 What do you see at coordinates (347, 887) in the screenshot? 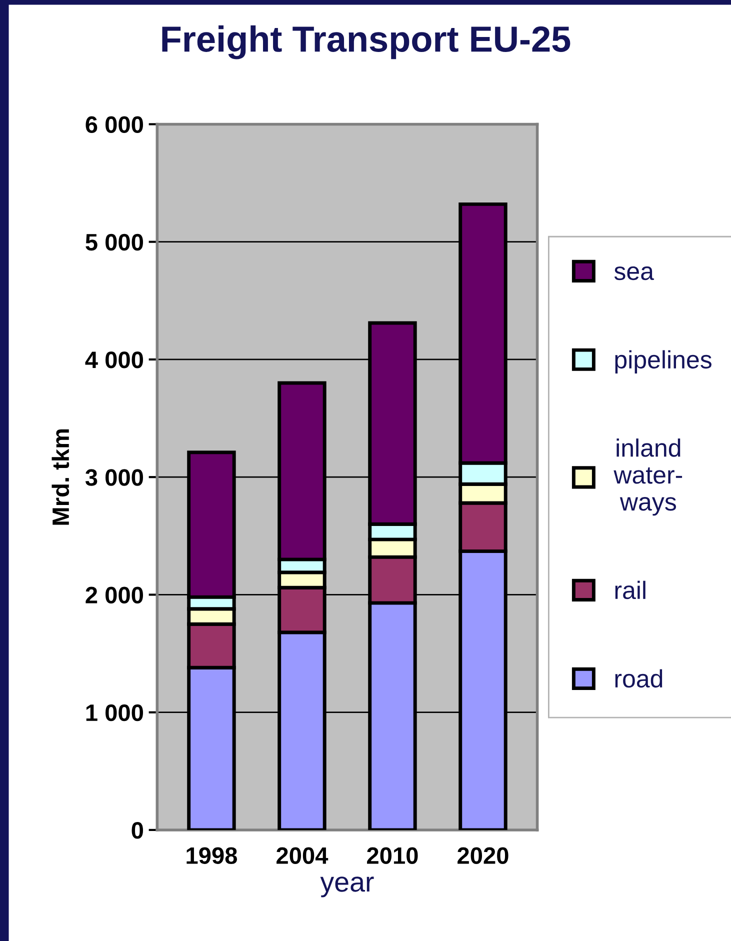
I see `x-axis-title: year` at bounding box center [347, 887].